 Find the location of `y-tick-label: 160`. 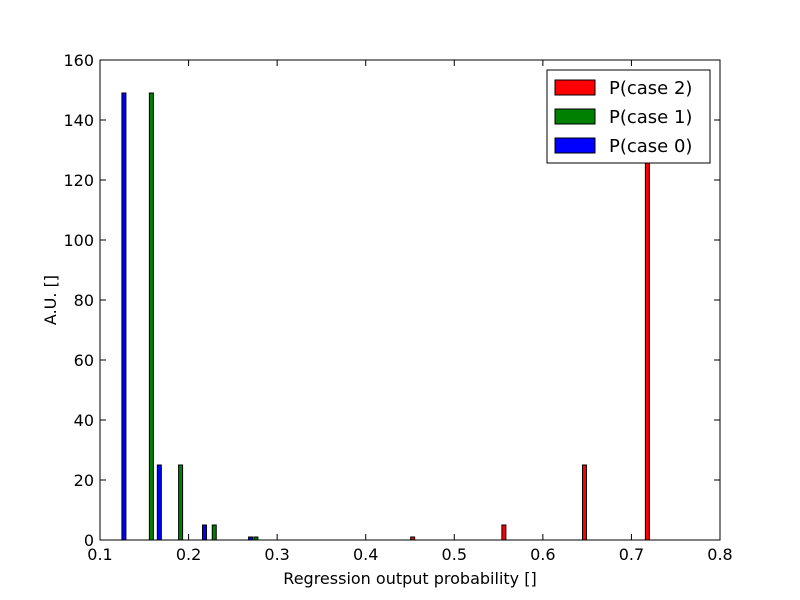

y-tick-label: 160 is located at coordinates (78, 60).